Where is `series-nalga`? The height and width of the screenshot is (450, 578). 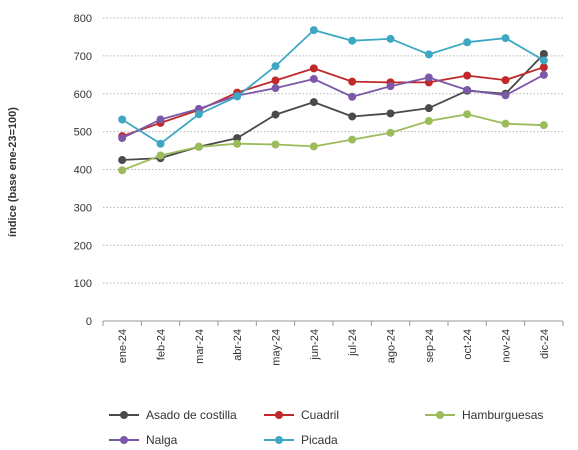
series-nalga is located at coordinates (333, 106).